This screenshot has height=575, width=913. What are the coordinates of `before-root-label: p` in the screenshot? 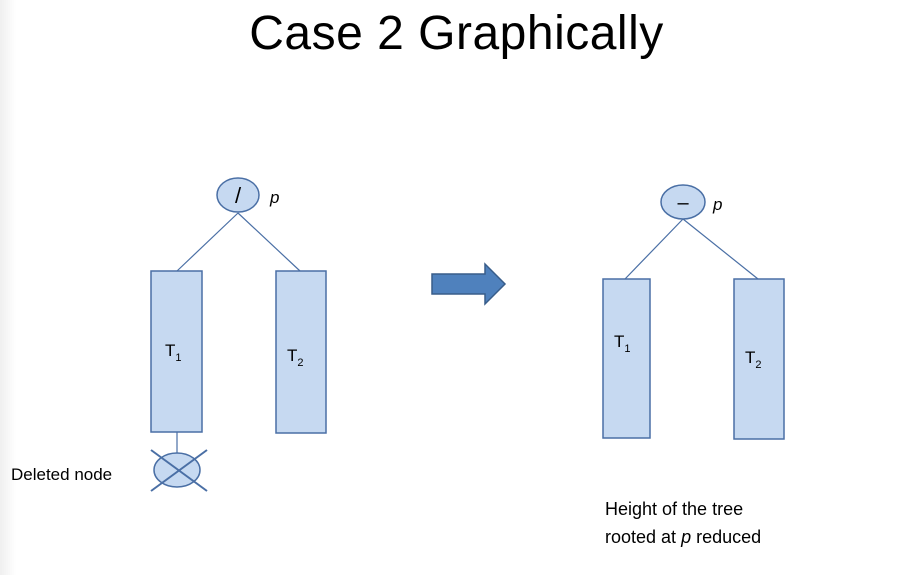 It's located at (274, 197).